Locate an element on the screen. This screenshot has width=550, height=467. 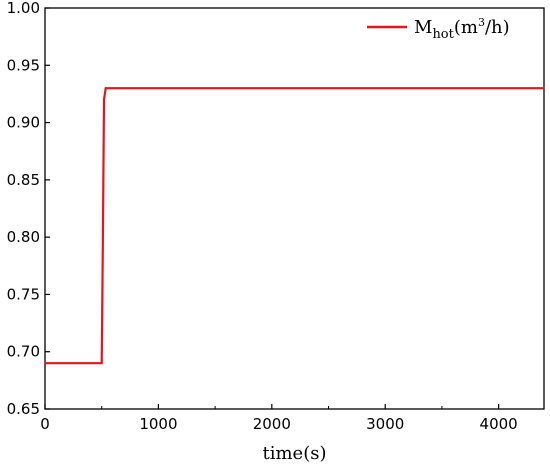
y-tick-label: 0.95 is located at coordinates (23, 65).